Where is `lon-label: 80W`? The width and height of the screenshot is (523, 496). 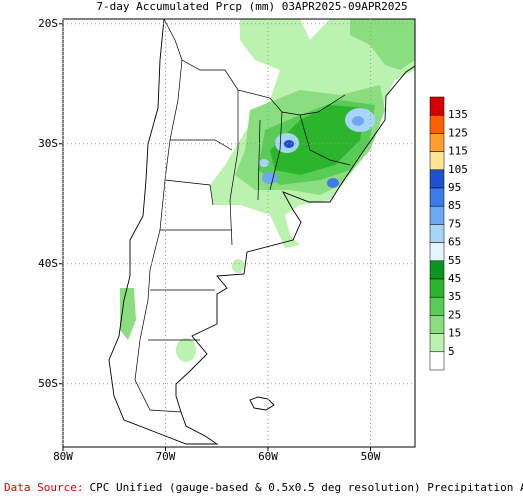
lon-label: 80W is located at coordinates (63, 456).